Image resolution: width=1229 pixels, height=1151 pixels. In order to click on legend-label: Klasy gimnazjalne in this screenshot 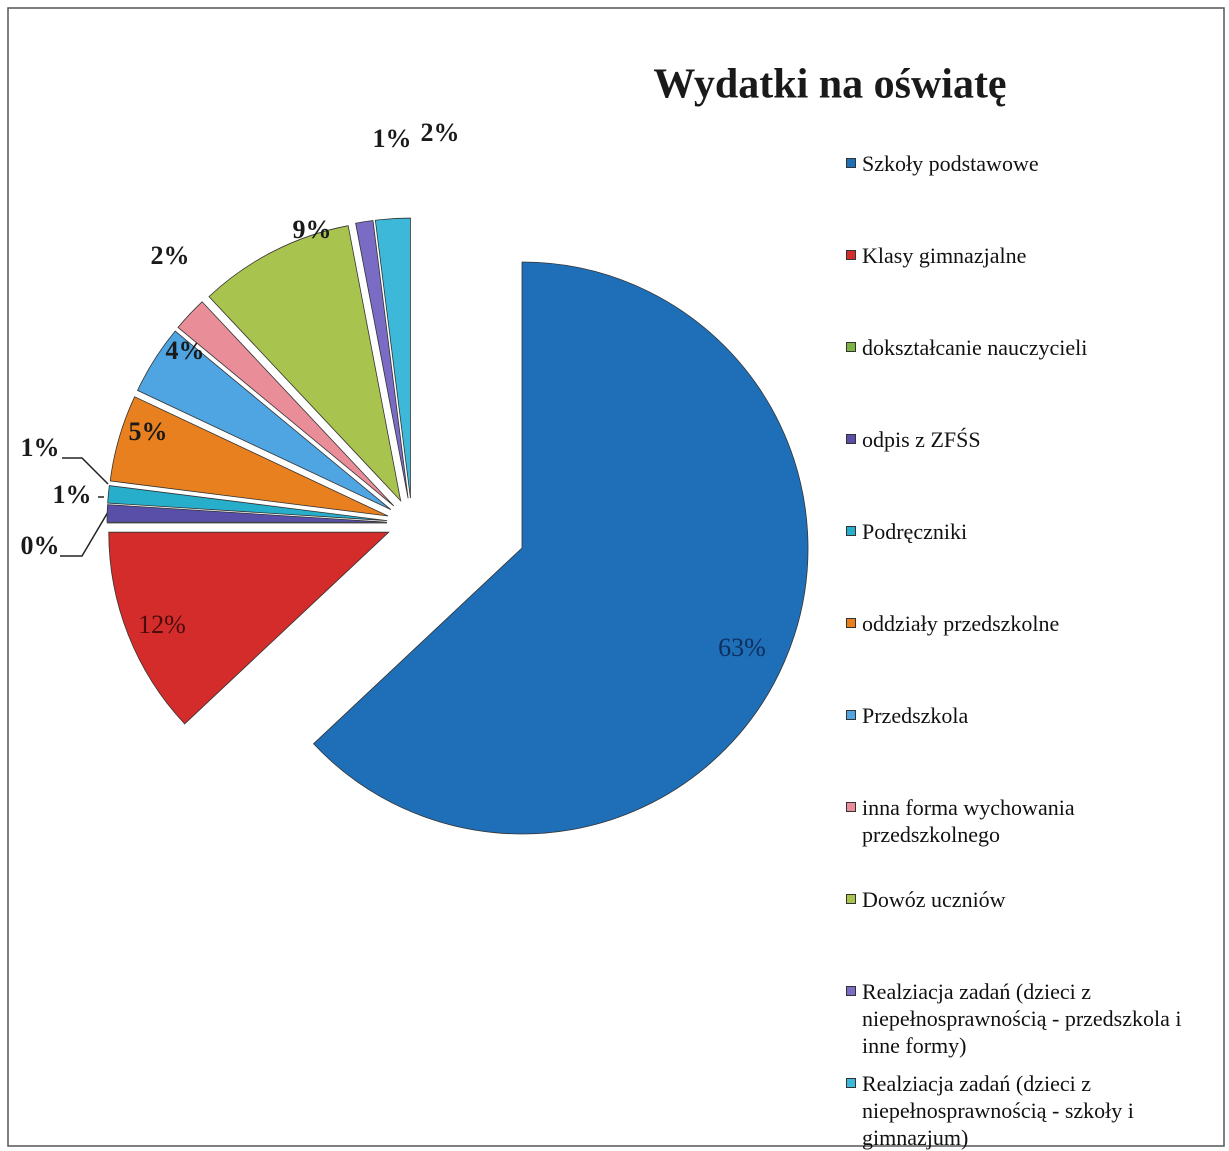, I will do `click(944, 255)`.